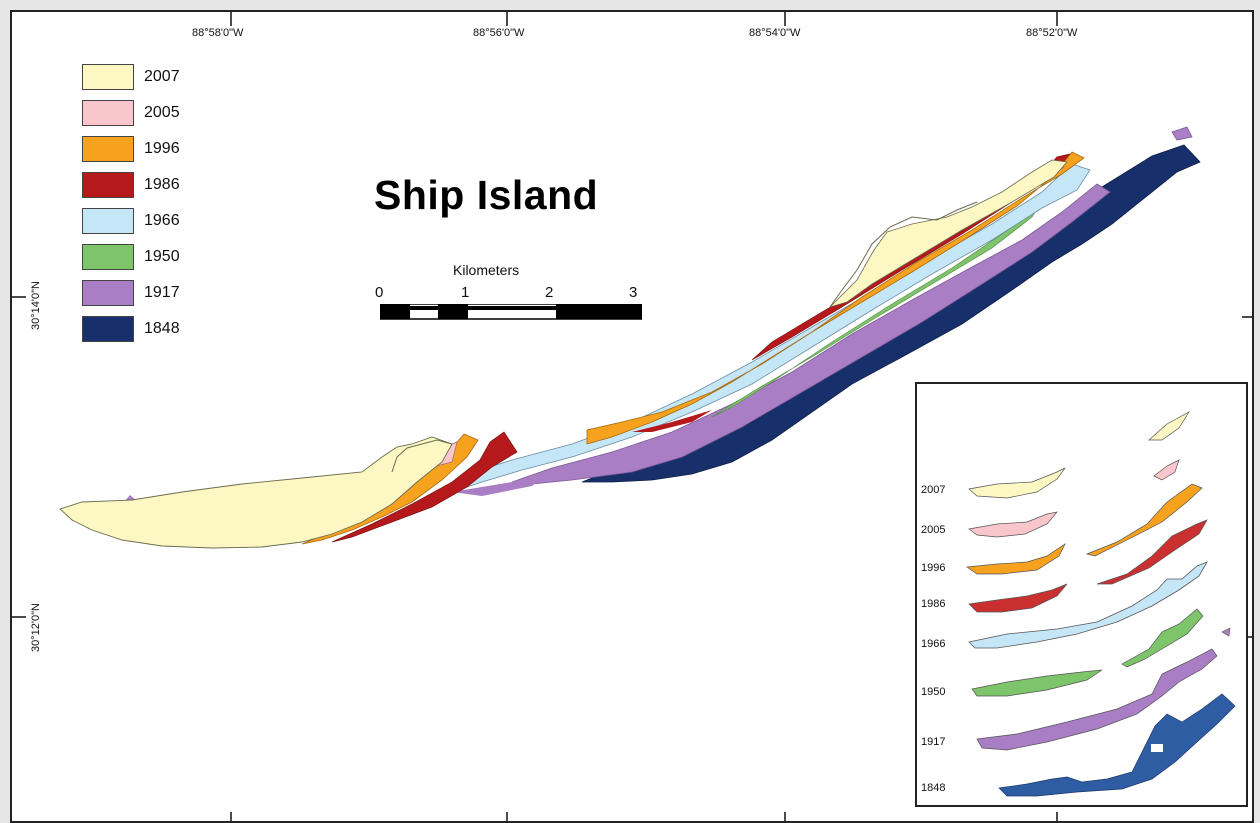 This screenshot has height=823, width=1260. What do you see at coordinates (162, 184) in the screenshot?
I see `legend-year-label: 1986` at bounding box center [162, 184].